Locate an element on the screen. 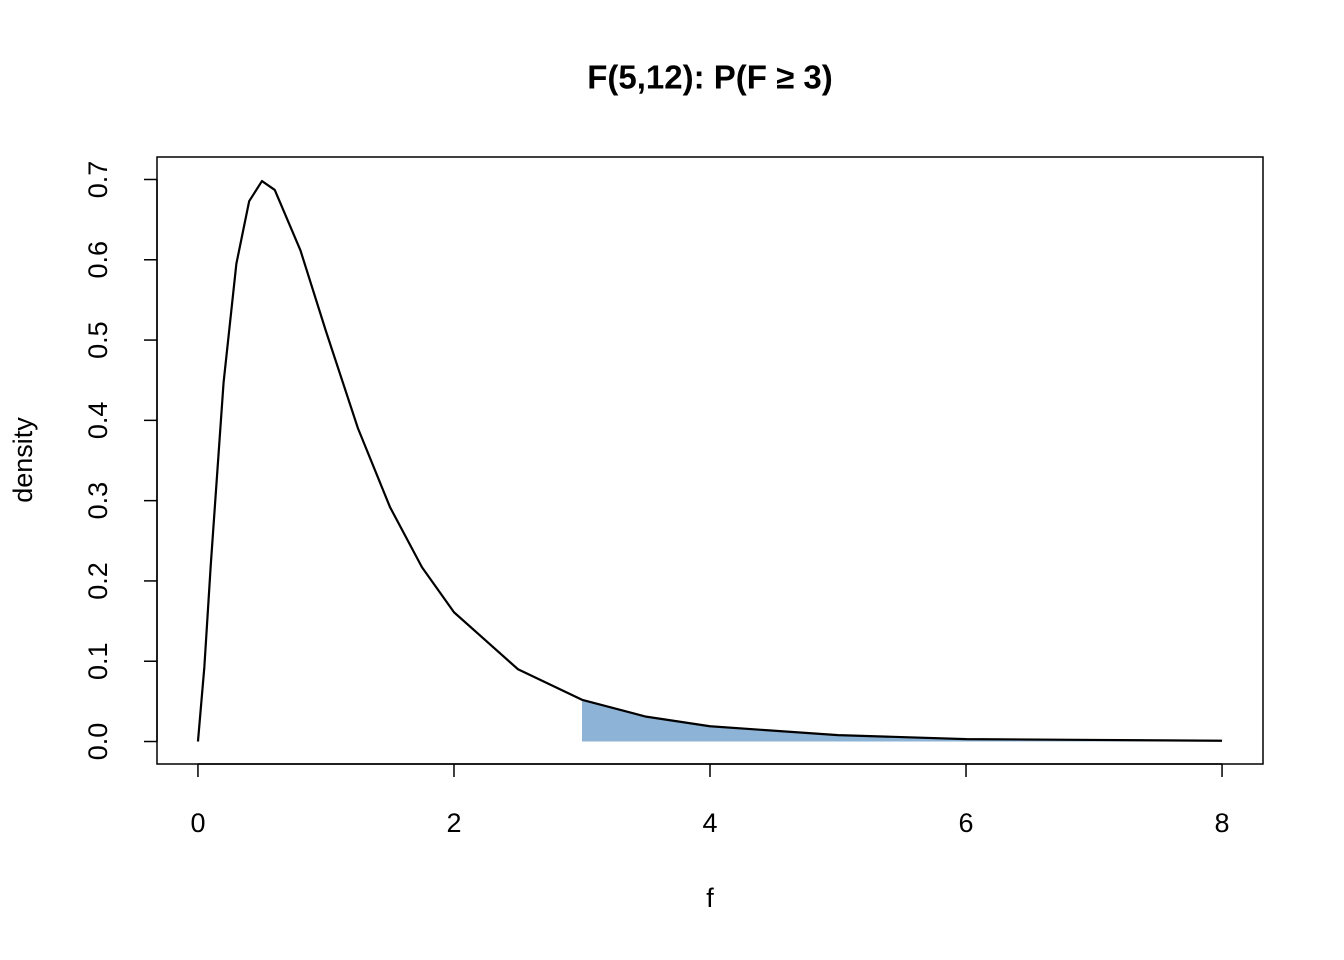  x-tick-label: 4 is located at coordinates (709, 823).